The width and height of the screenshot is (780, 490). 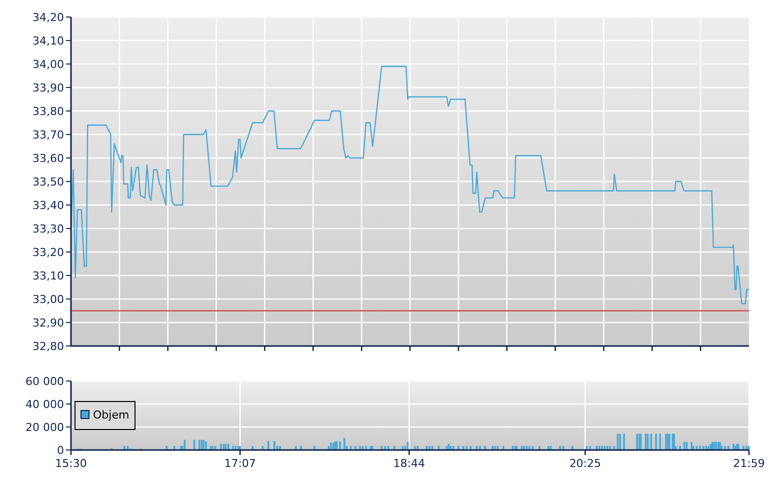 What do you see at coordinates (409, 463) in the screenshot?
I see `x-tick-label: 18:44` at bounding box center [409, 463].